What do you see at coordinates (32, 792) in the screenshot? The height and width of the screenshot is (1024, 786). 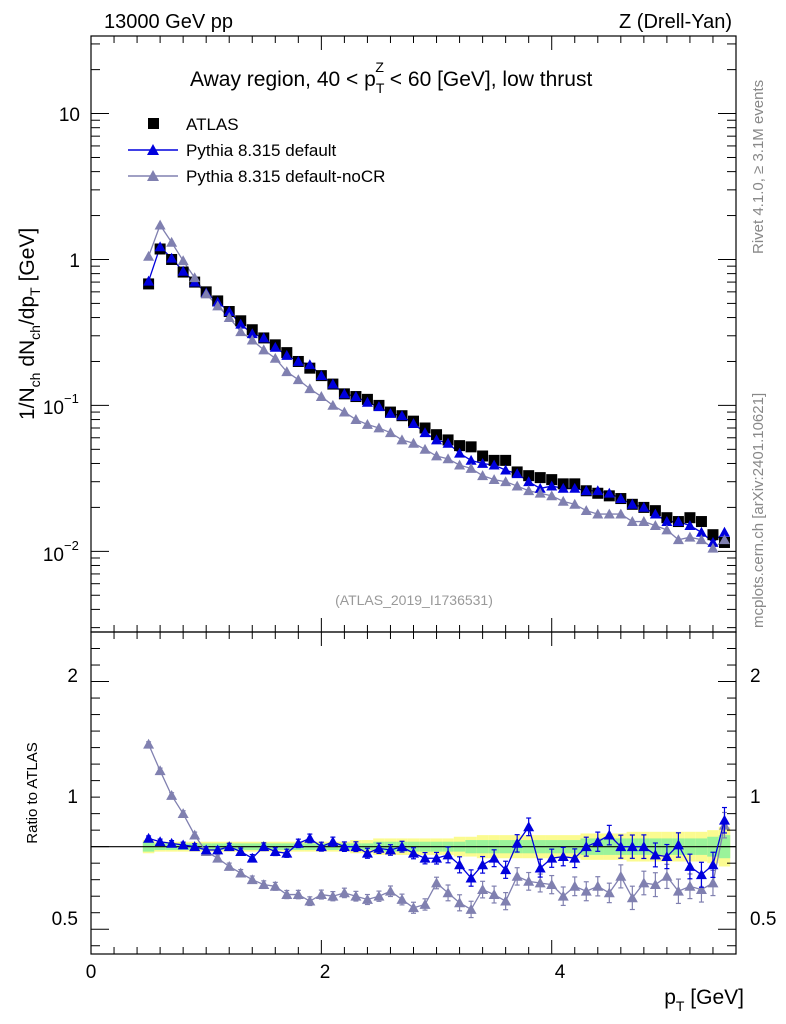 I see `ratio-y-axis-label: Ratio to ATLAS` at bounding box center [32, 792].